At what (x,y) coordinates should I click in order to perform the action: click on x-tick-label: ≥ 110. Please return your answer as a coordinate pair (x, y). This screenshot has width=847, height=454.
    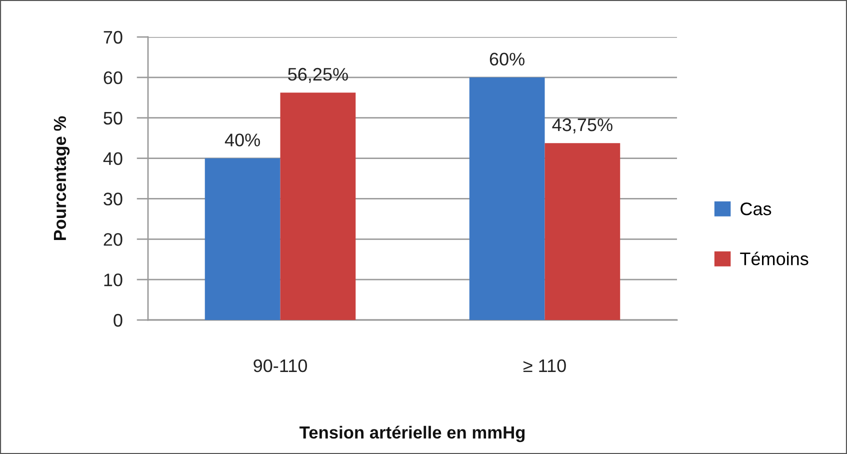
    Looking at the image, I should click on (544, 365).